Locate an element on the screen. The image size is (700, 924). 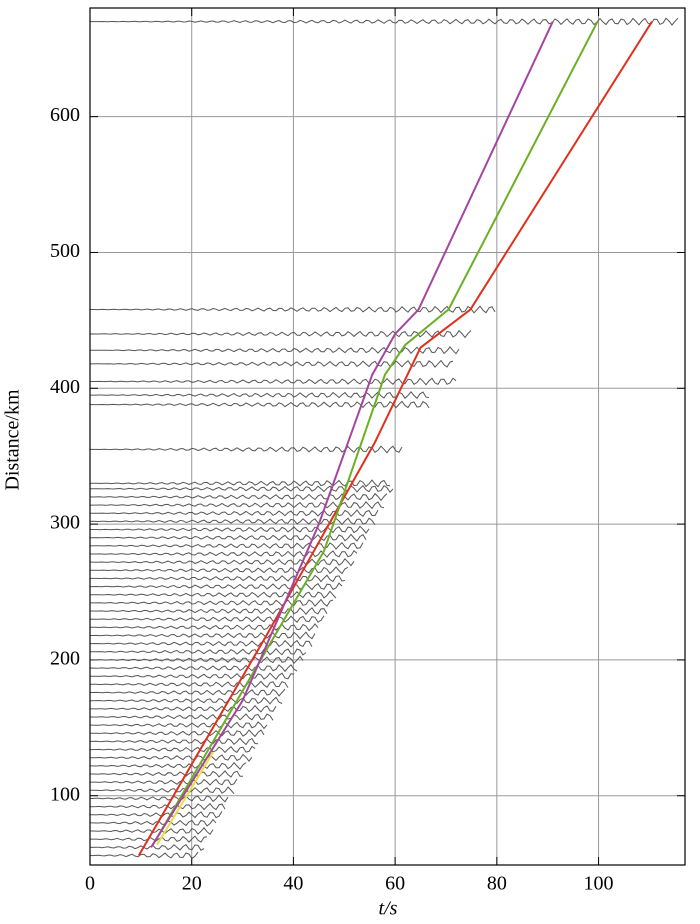
travel-time-curve is located at coordinates (185, 798).